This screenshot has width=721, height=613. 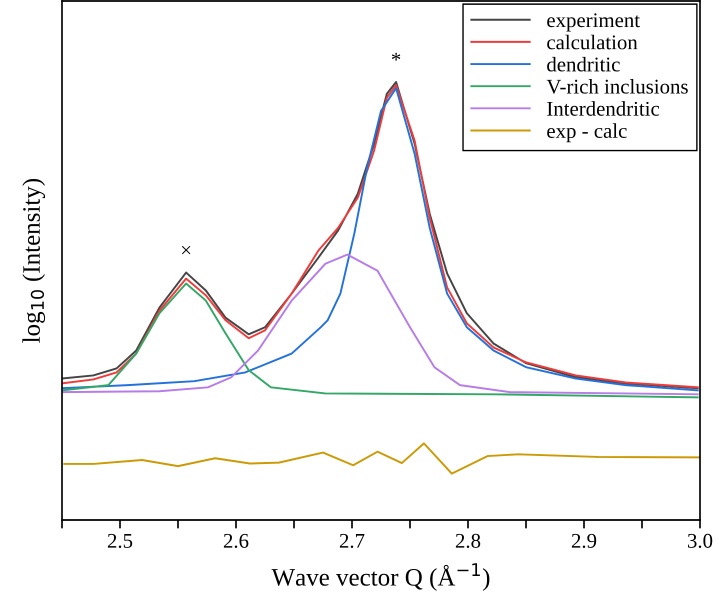 I want to click on legend-label: exp - calc, so click(x=587, y=132).